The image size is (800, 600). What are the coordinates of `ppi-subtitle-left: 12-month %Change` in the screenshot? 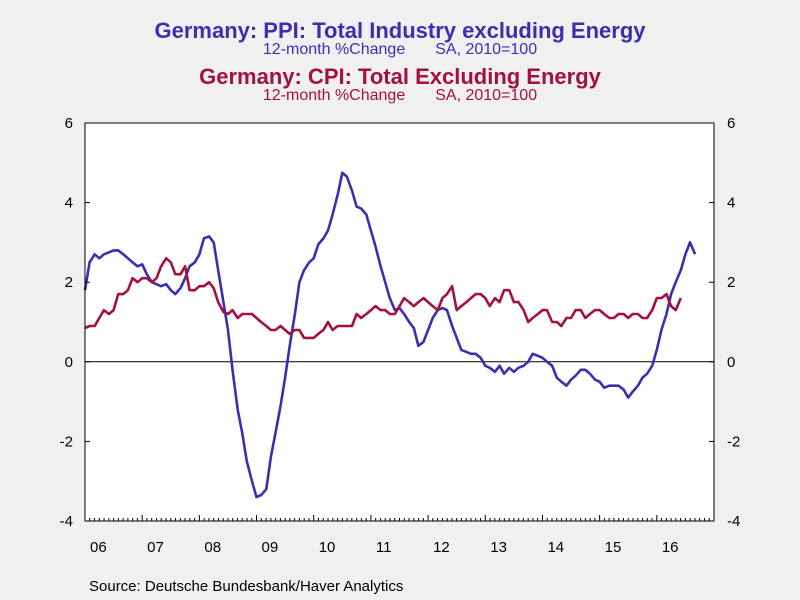 It's located at (334, 49).